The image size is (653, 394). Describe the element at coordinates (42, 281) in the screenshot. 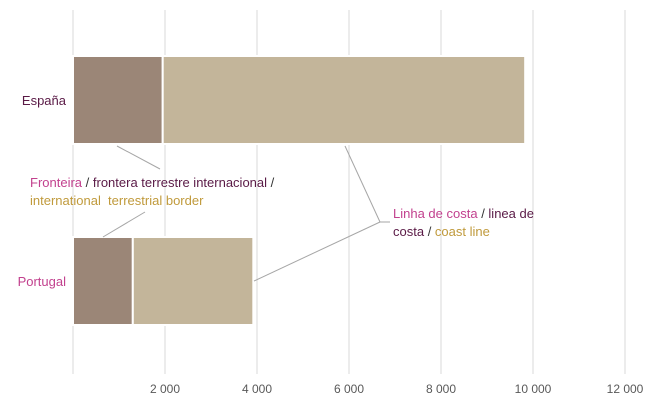

I see `category-label: Portugal` at that location.